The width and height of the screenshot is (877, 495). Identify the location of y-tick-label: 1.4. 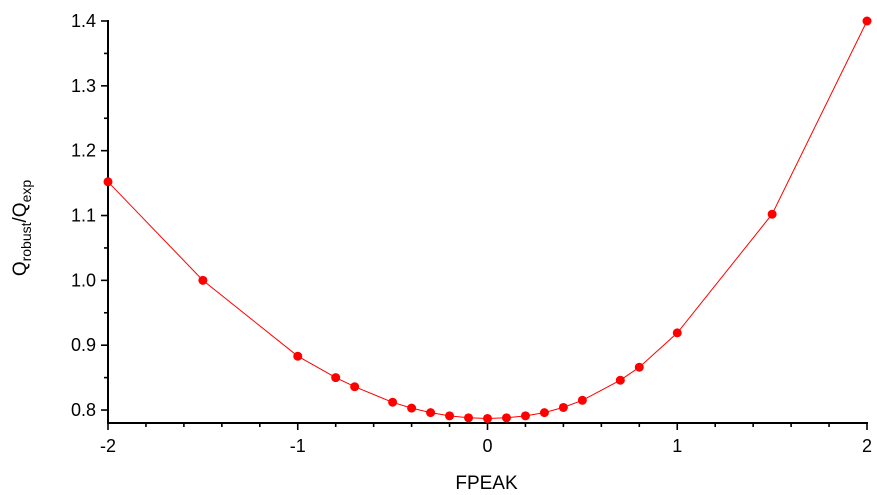
(83, 21).